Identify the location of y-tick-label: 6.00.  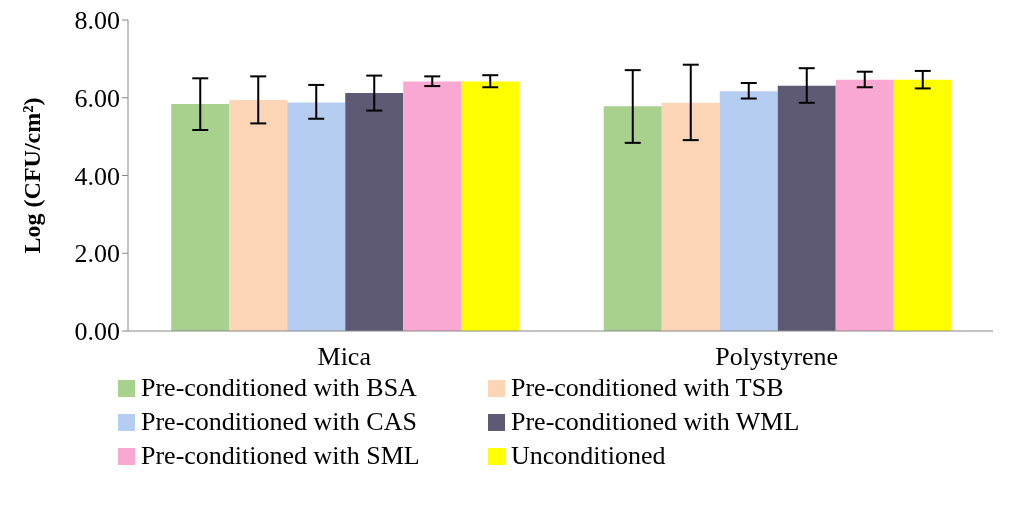
(97, 98).